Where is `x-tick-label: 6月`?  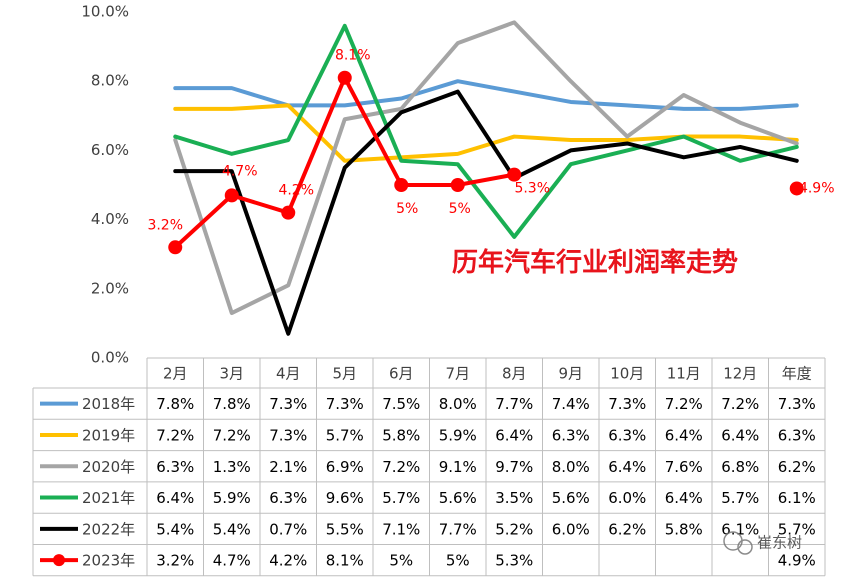
x-tick-label: 6月 is located at coordinates (401, 374).